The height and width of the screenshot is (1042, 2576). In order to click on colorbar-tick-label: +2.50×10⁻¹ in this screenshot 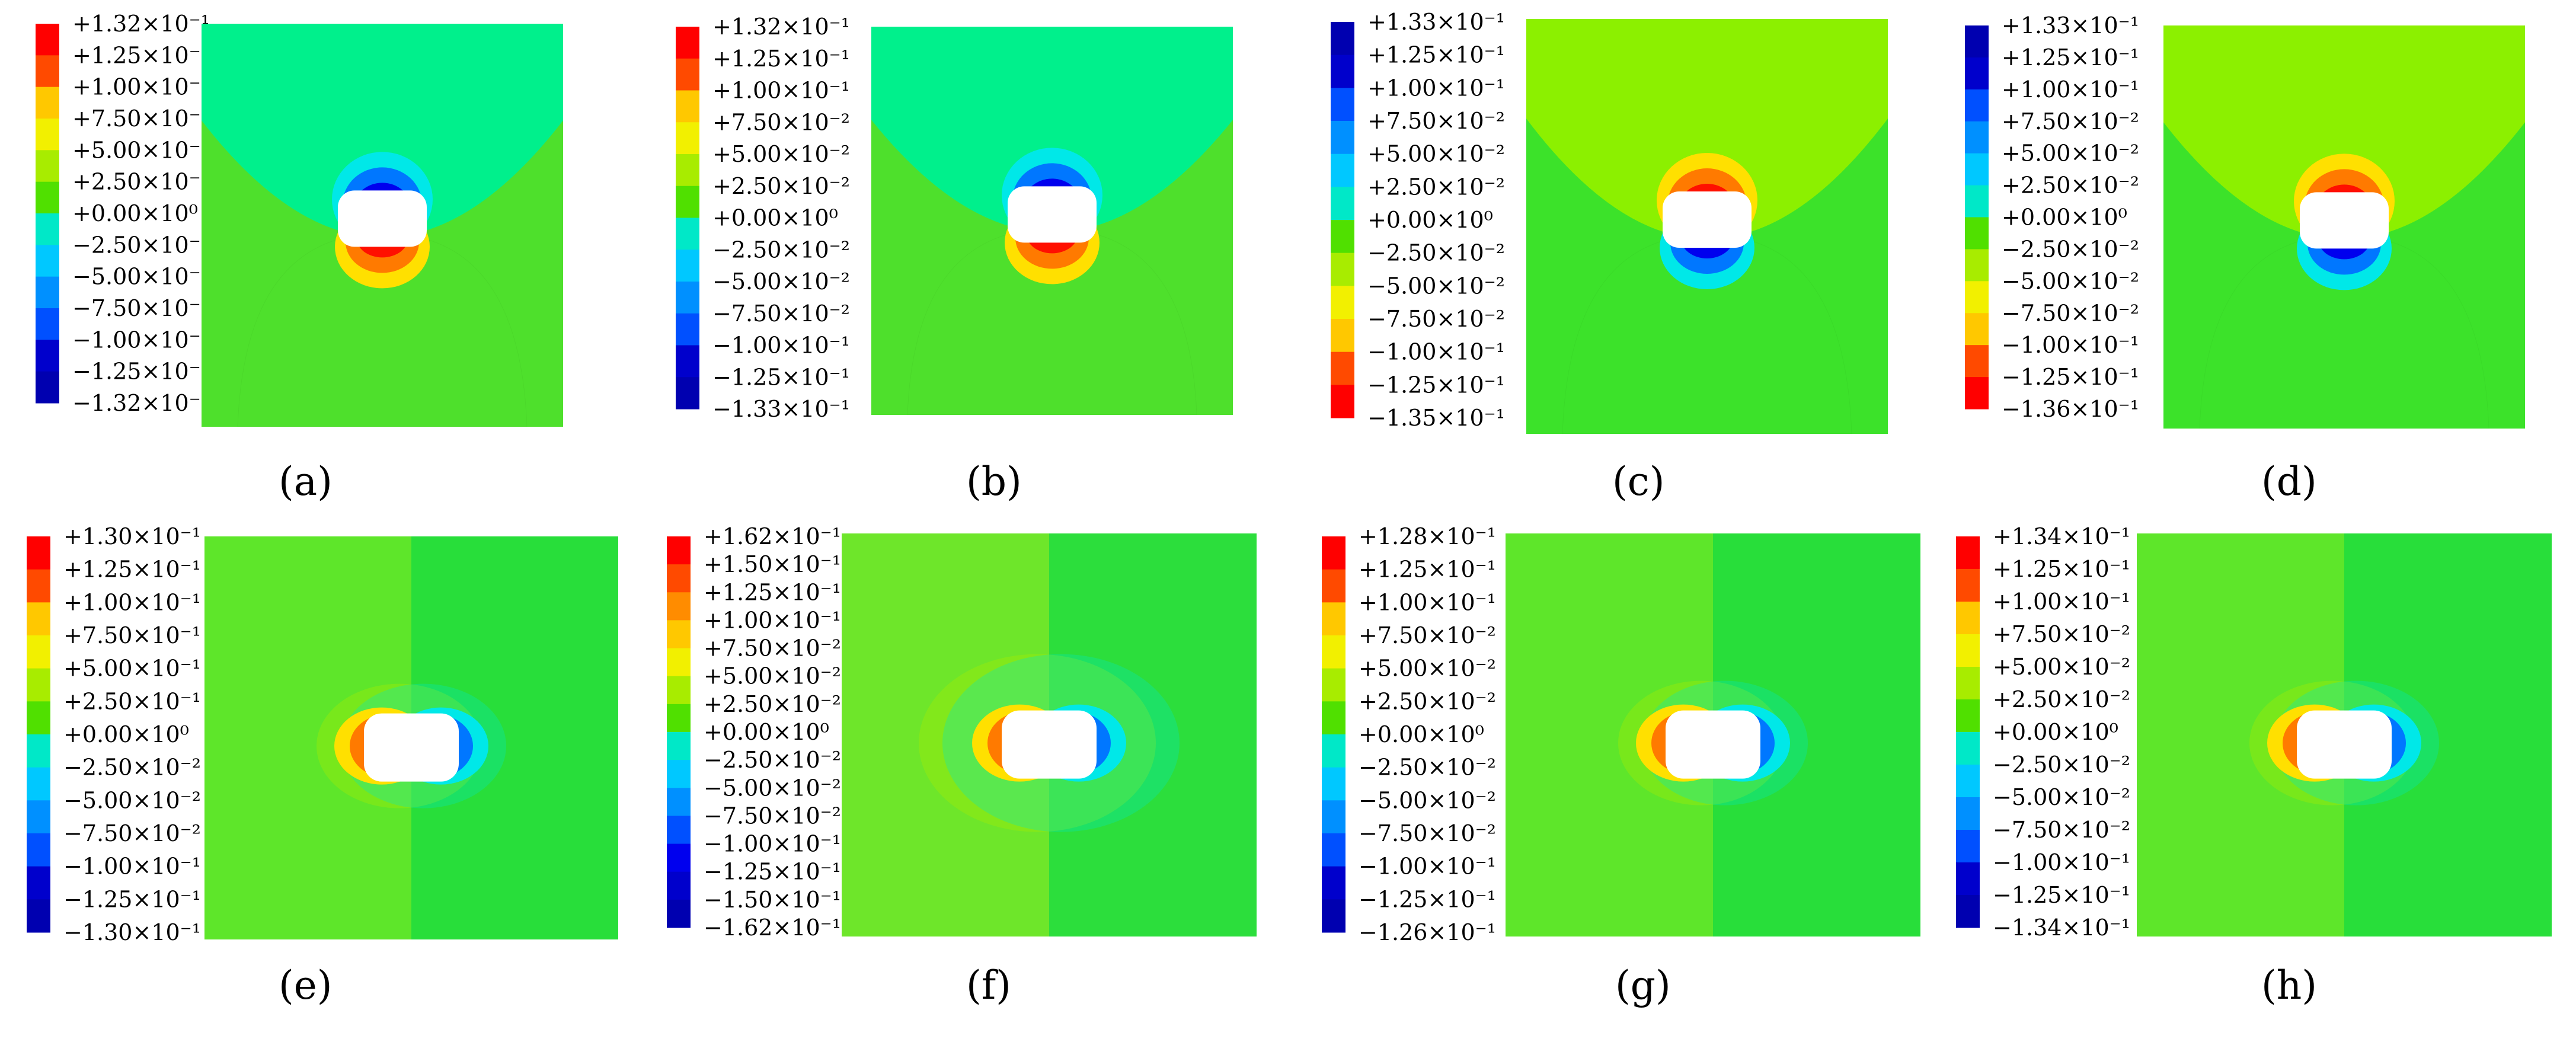, I will do `click(132, 701)`.